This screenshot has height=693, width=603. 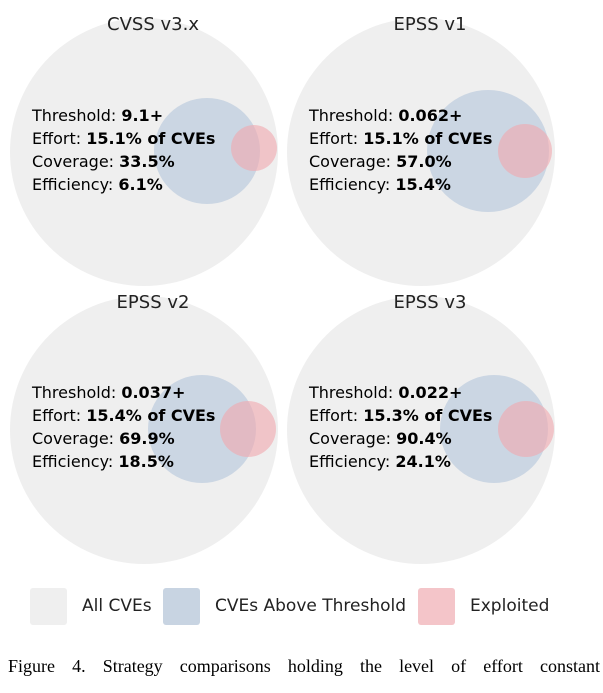 I want to click on legend-label-exploited: Exploited, so click(x=510, y=606).